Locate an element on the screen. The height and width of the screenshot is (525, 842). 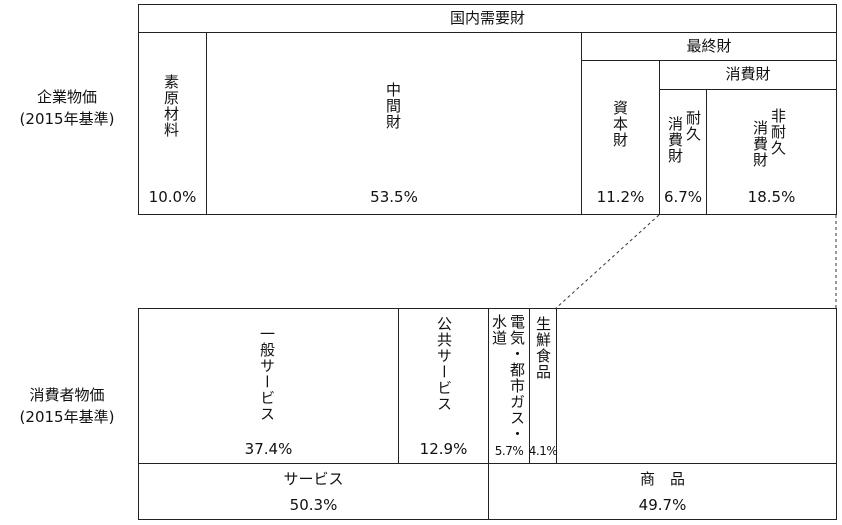
connector-left-line is located at coordinates (607, 262).